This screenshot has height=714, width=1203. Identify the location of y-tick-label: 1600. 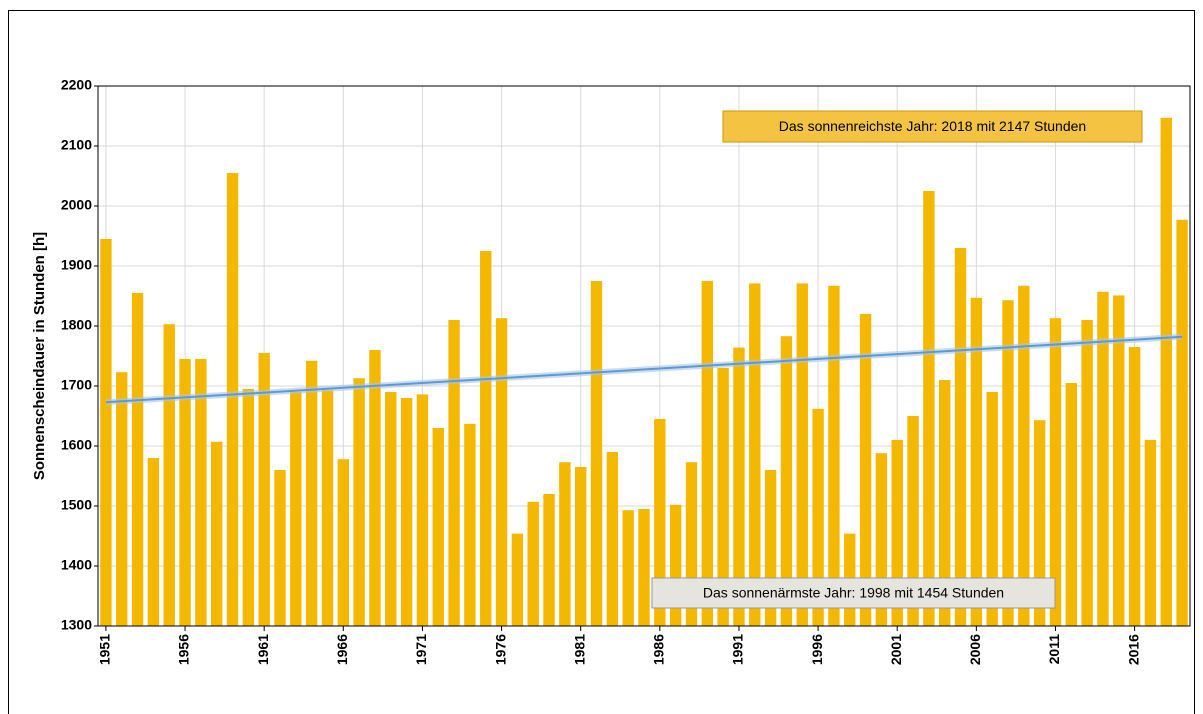
(76, 445).